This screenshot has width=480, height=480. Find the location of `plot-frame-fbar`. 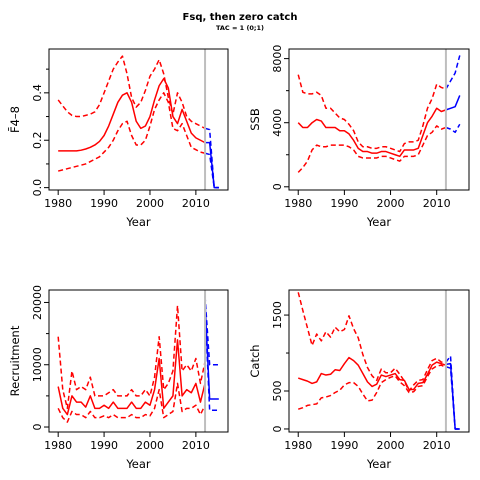

plot-frame-fbar is located at coordinates (138, 119).